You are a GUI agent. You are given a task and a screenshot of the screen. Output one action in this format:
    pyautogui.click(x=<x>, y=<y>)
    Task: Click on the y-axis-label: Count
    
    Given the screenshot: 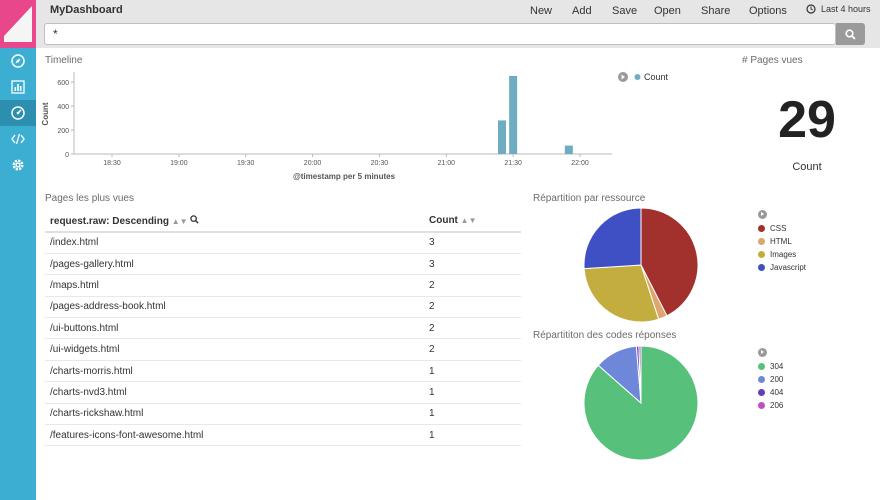 What is the action you would take?
    pyautogui.click(x=45, y=113)
    